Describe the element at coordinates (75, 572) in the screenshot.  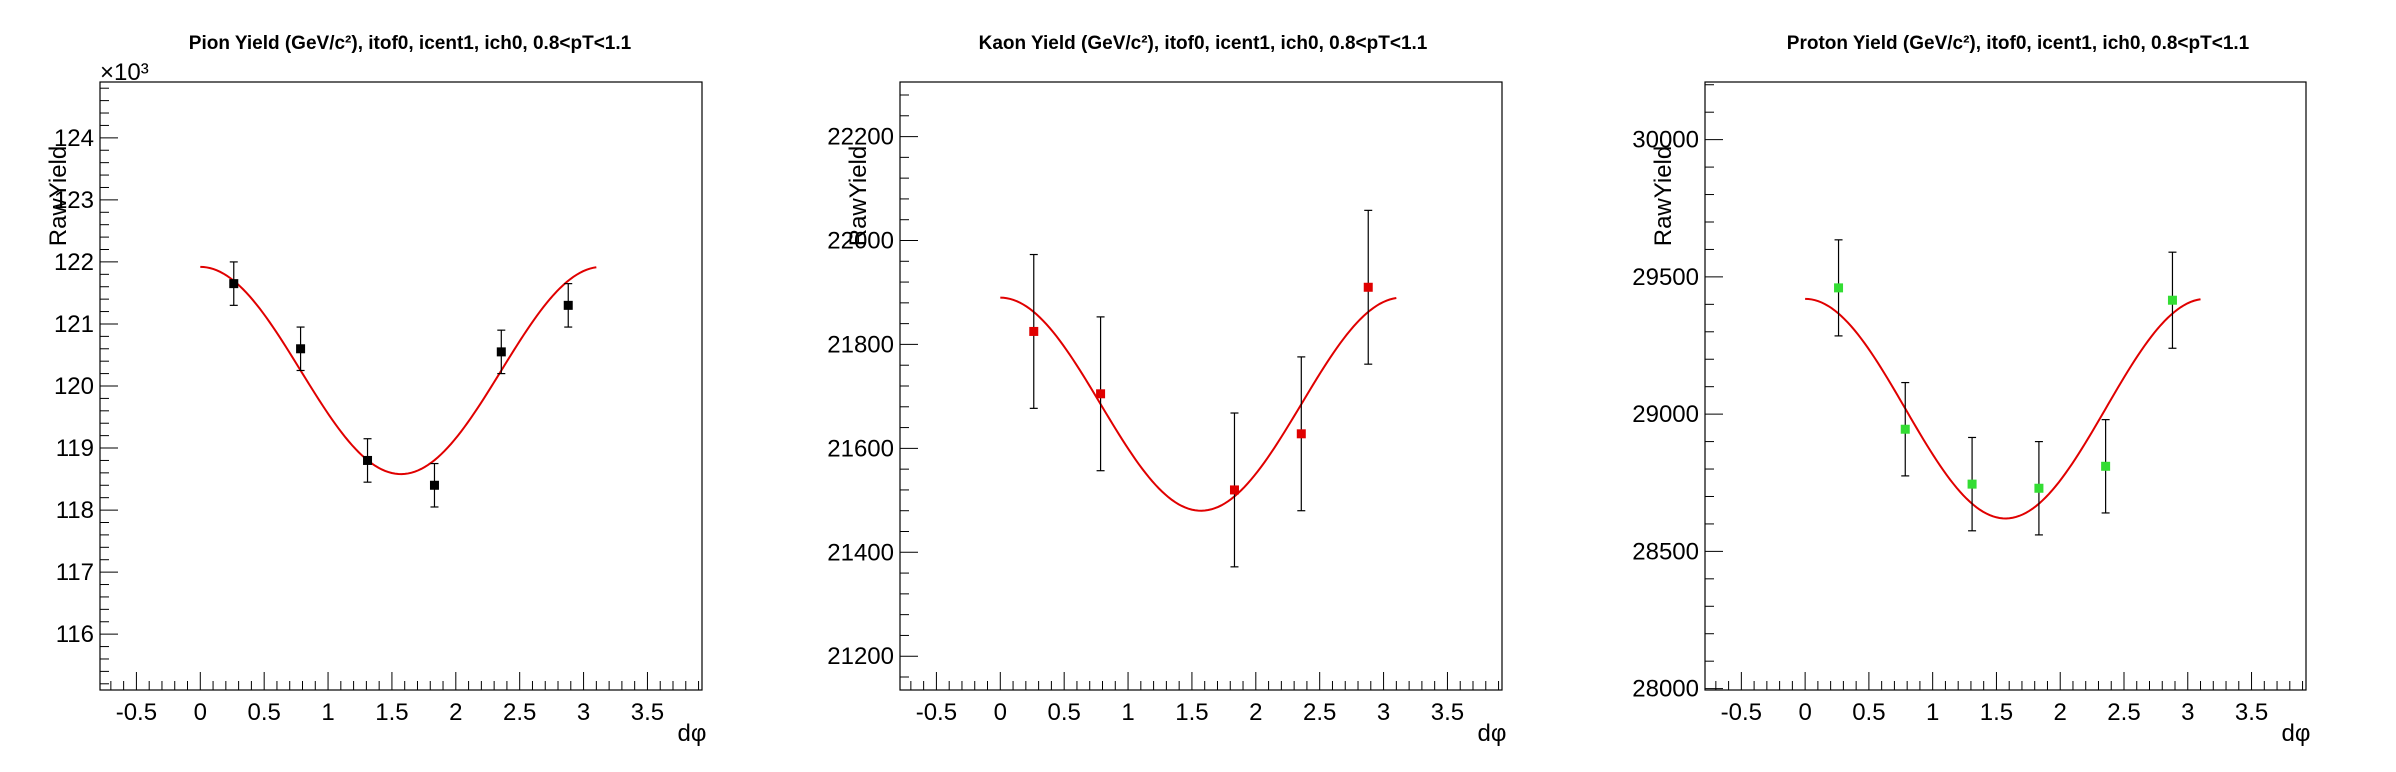
I see `pion-y-tick-label: 117` at that location.